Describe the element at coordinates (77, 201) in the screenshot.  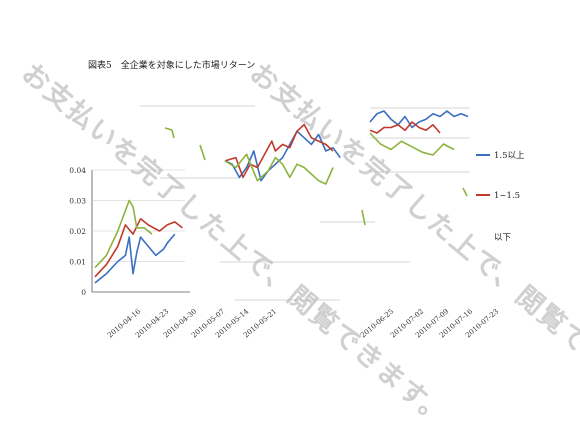
I see `y-tick-label: 0.03` at that location.